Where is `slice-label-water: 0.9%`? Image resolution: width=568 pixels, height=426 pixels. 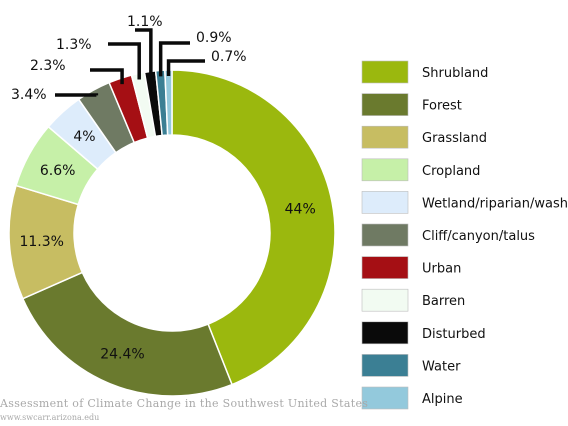 slice-label-water: 0.9% is located at coordinates (214, 38).